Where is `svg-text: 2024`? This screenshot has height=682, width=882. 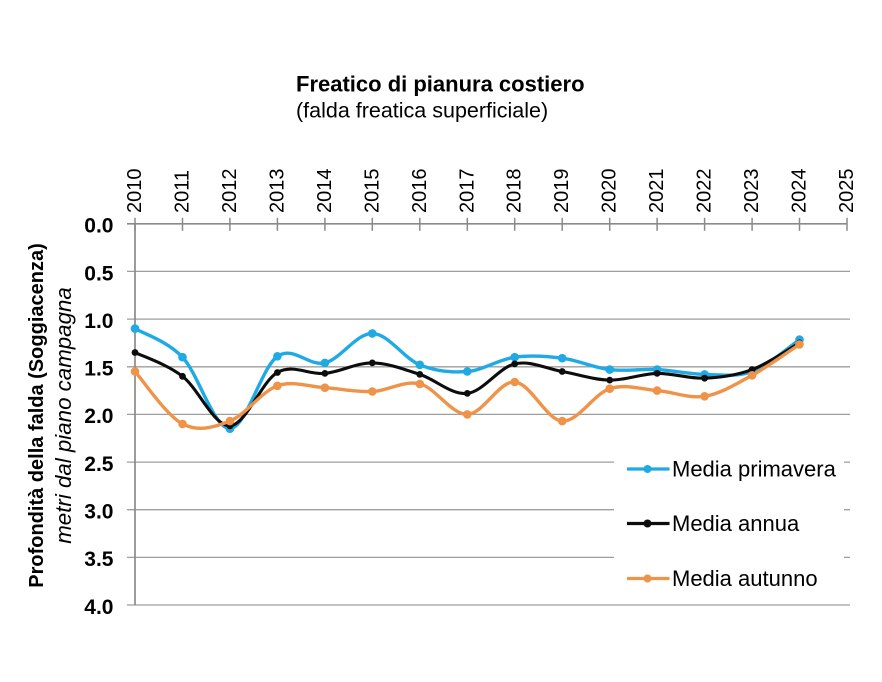 svg-text: 2024 is located at coordinates (800, 191).